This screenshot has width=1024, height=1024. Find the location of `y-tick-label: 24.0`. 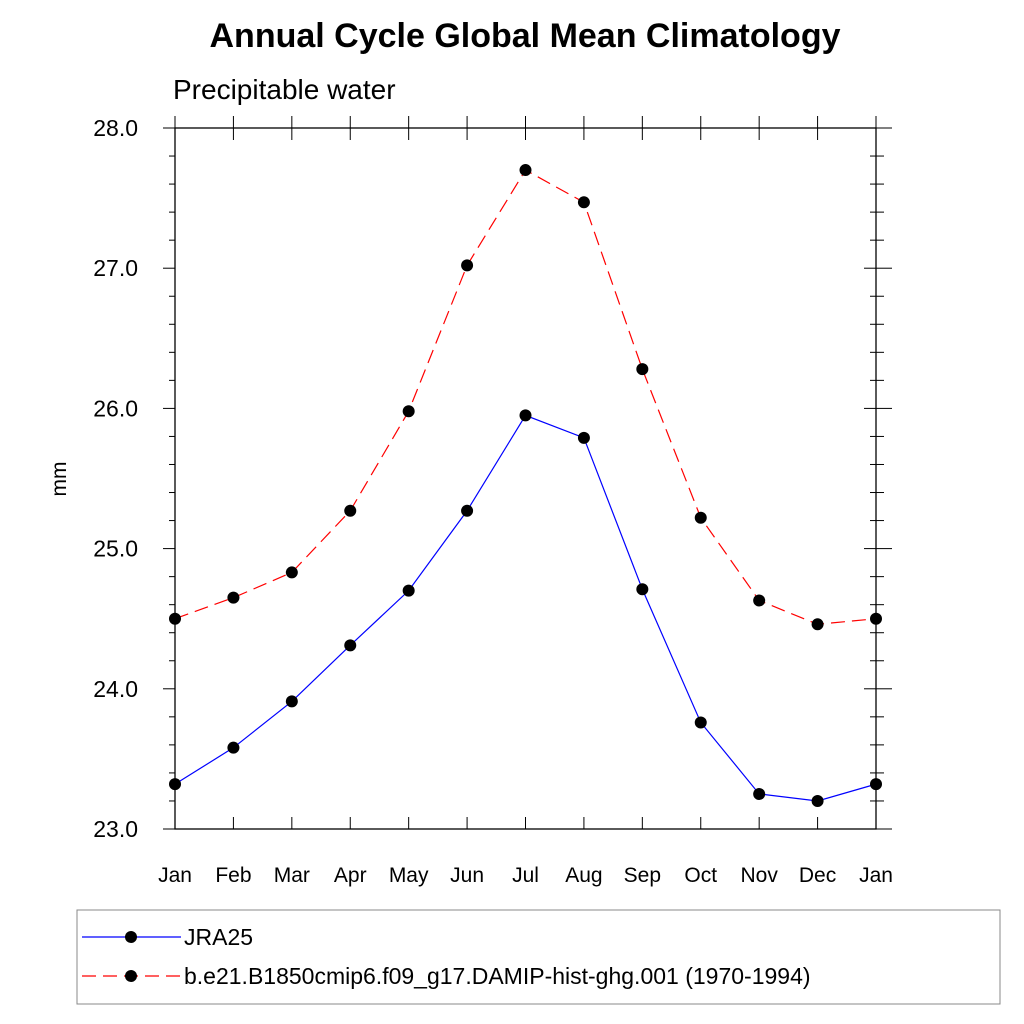

y-tick-label: 24.0 is located at coordinates (115, 689).